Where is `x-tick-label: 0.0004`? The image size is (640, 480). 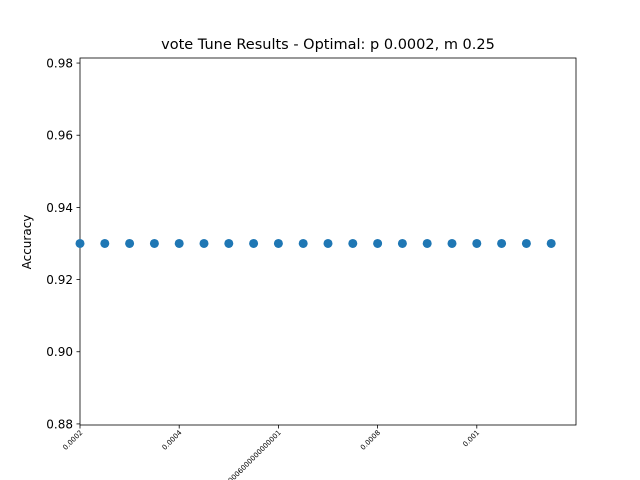
x-tick-label: 0.0004 is located at coordinates (172, 439).